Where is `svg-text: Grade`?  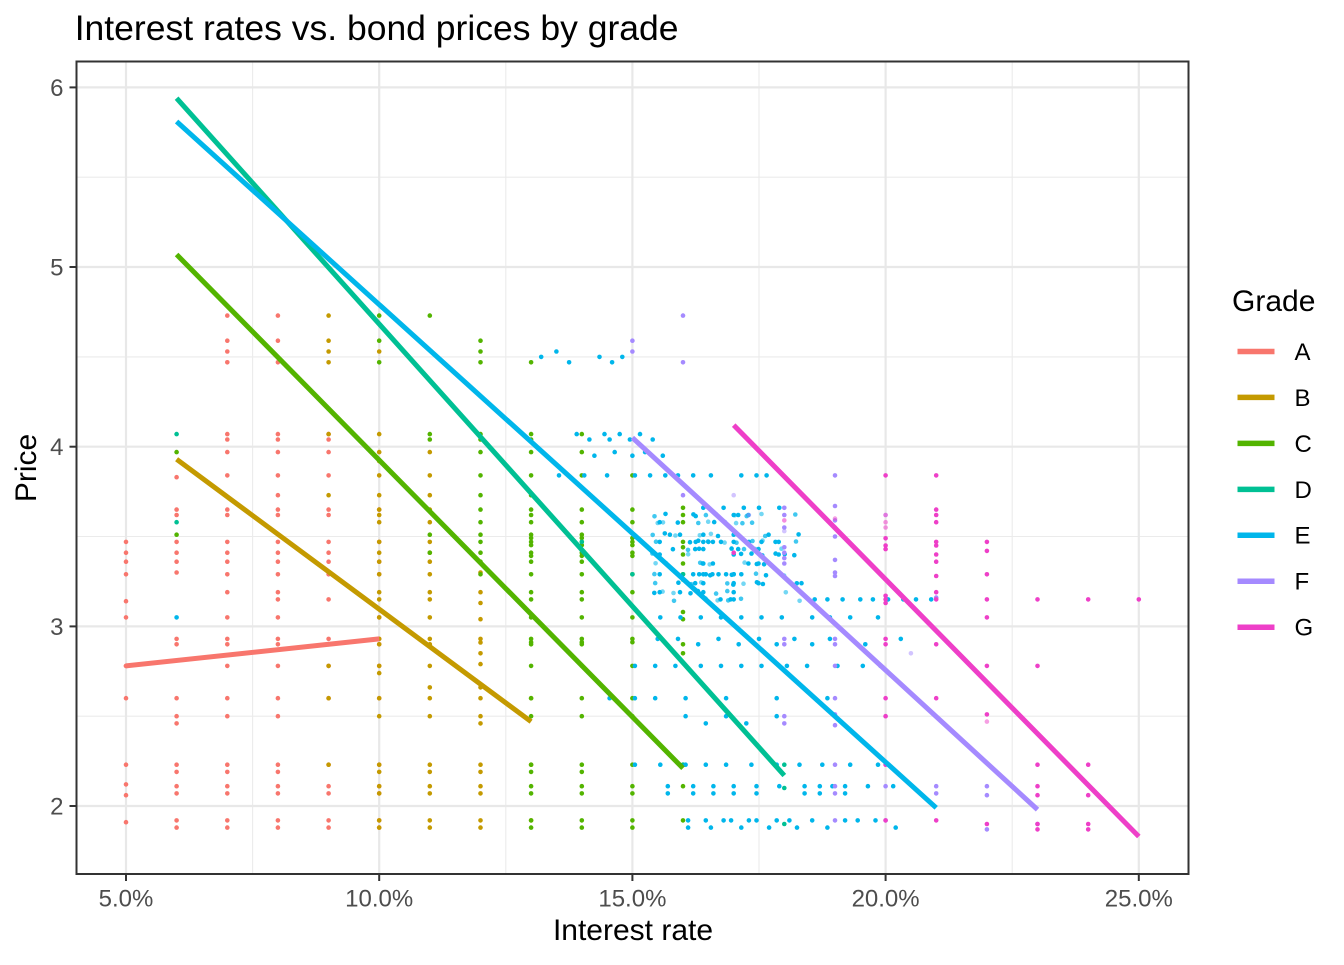 svg-text: Grade is located at coordinates (1273, 301).